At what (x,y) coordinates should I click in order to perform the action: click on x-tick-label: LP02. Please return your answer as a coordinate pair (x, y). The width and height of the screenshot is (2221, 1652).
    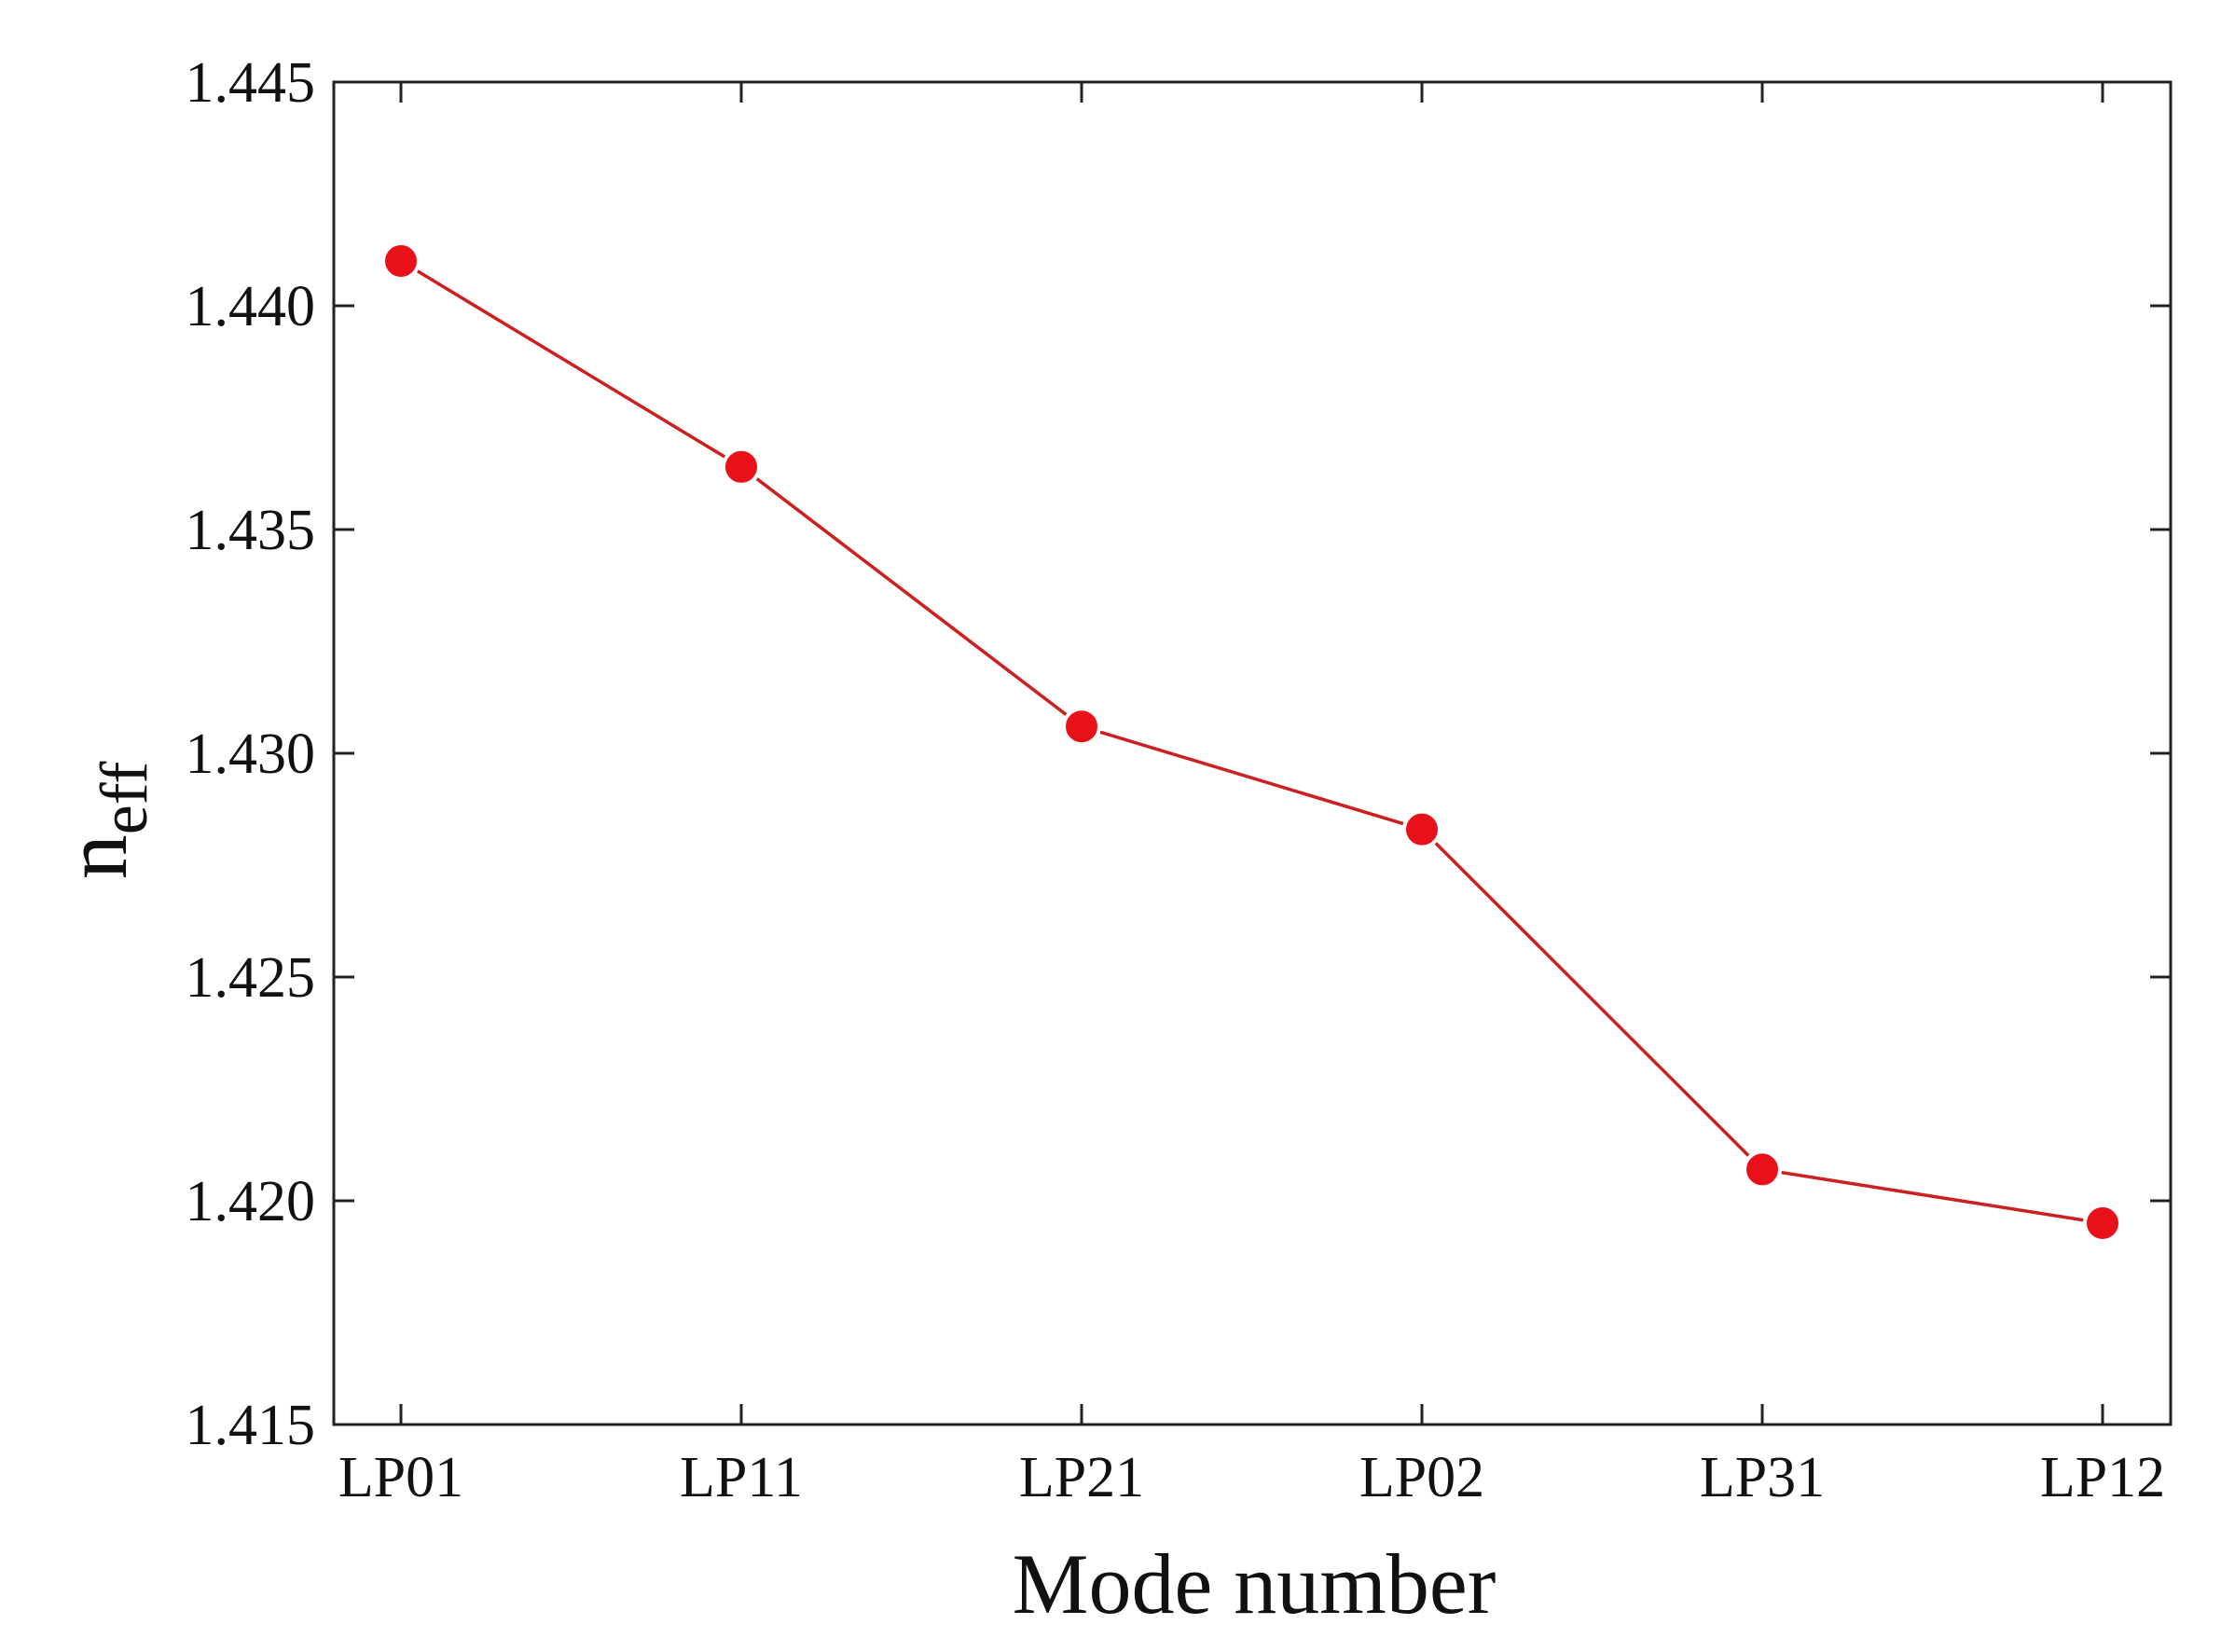
    Looking at the image, I should click on (1421, 1478).